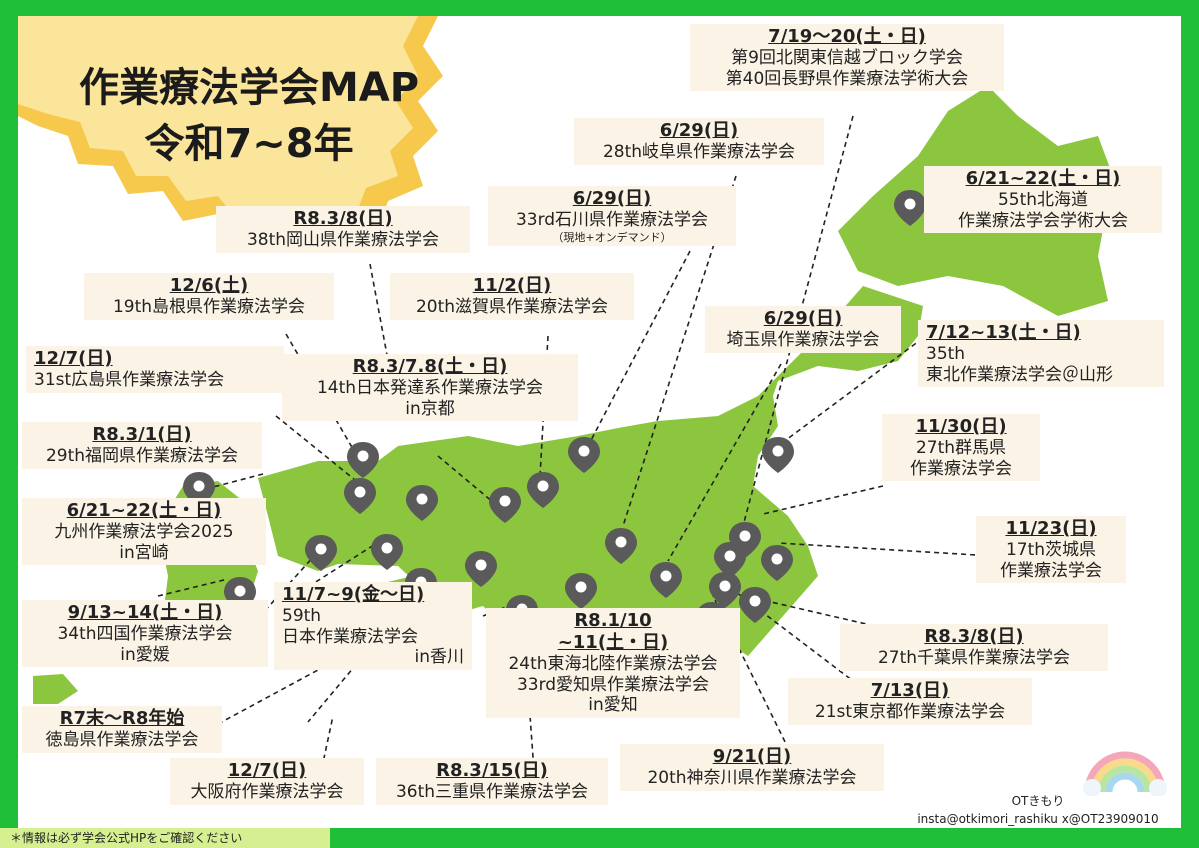  I want to click on event-date: R8.3/1(日), so click(142, 434).